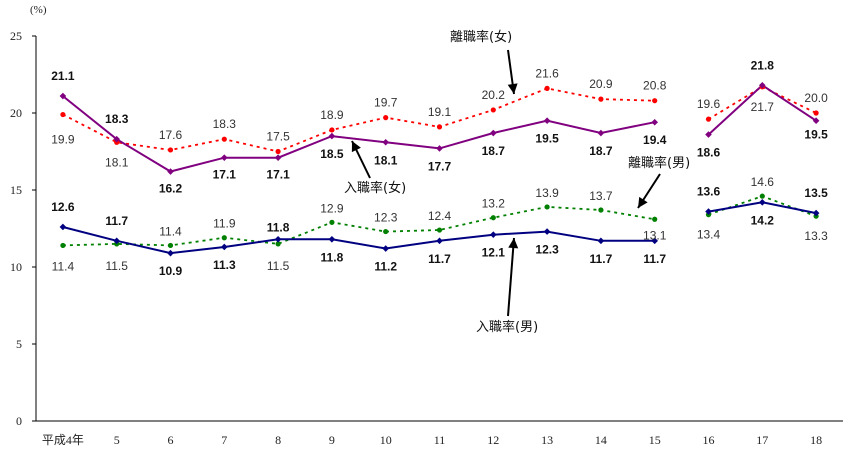  What do you see at coordinates (63, 440) in the screenshot?
I see `x-tick-label: 平成4年` at bounding box center [63, 440].